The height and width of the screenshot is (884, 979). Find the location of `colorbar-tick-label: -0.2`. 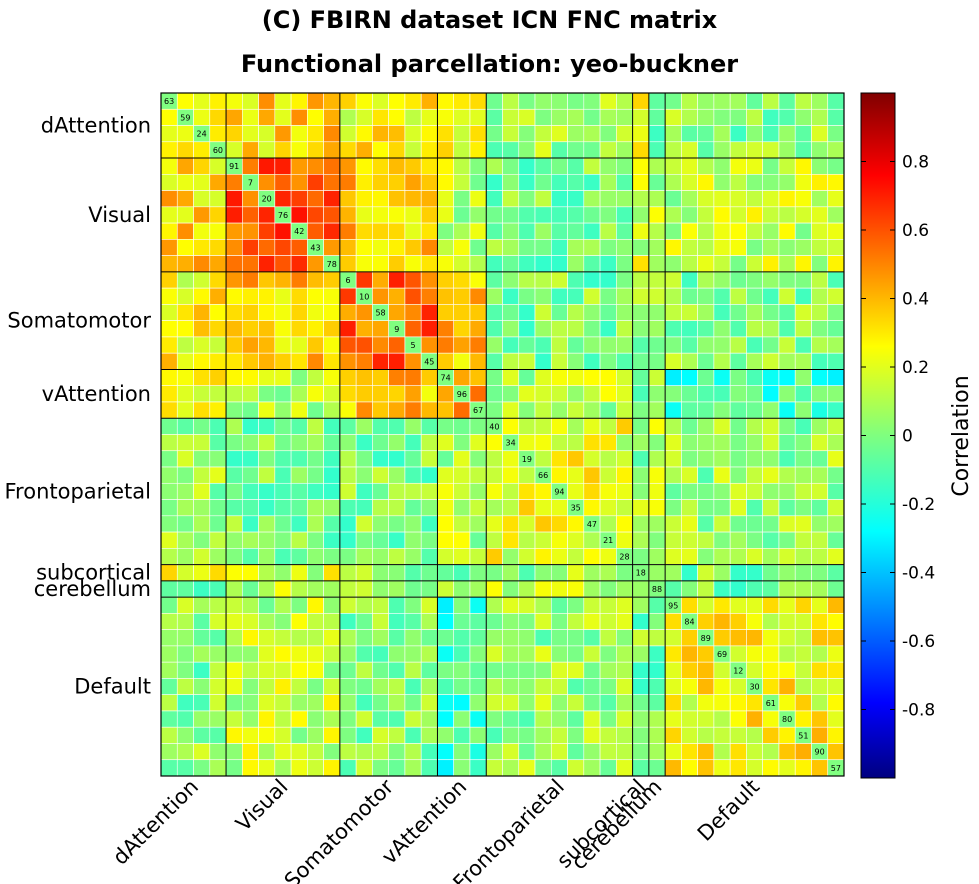

colorbar-tick-label: -0.2 is located at coordinates (918, 505).